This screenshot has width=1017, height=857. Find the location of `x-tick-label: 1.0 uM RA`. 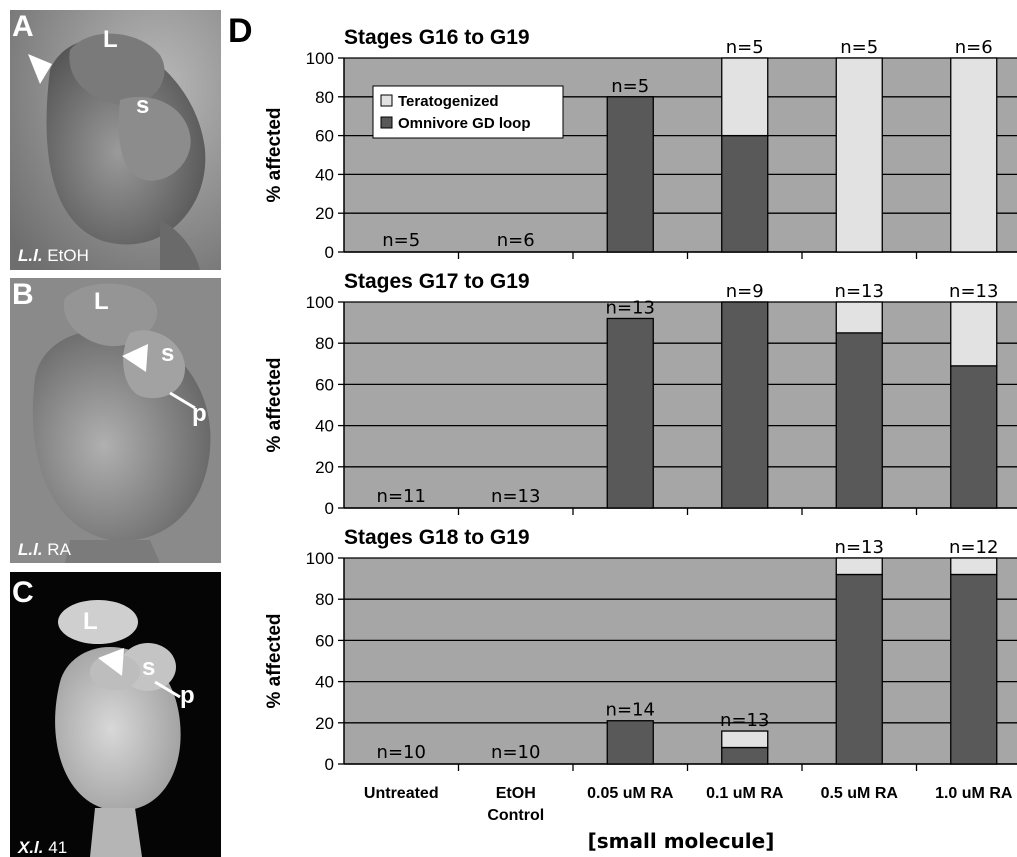

x-tick-label: 1.0 uM RA is located at coordinates (974, 793).